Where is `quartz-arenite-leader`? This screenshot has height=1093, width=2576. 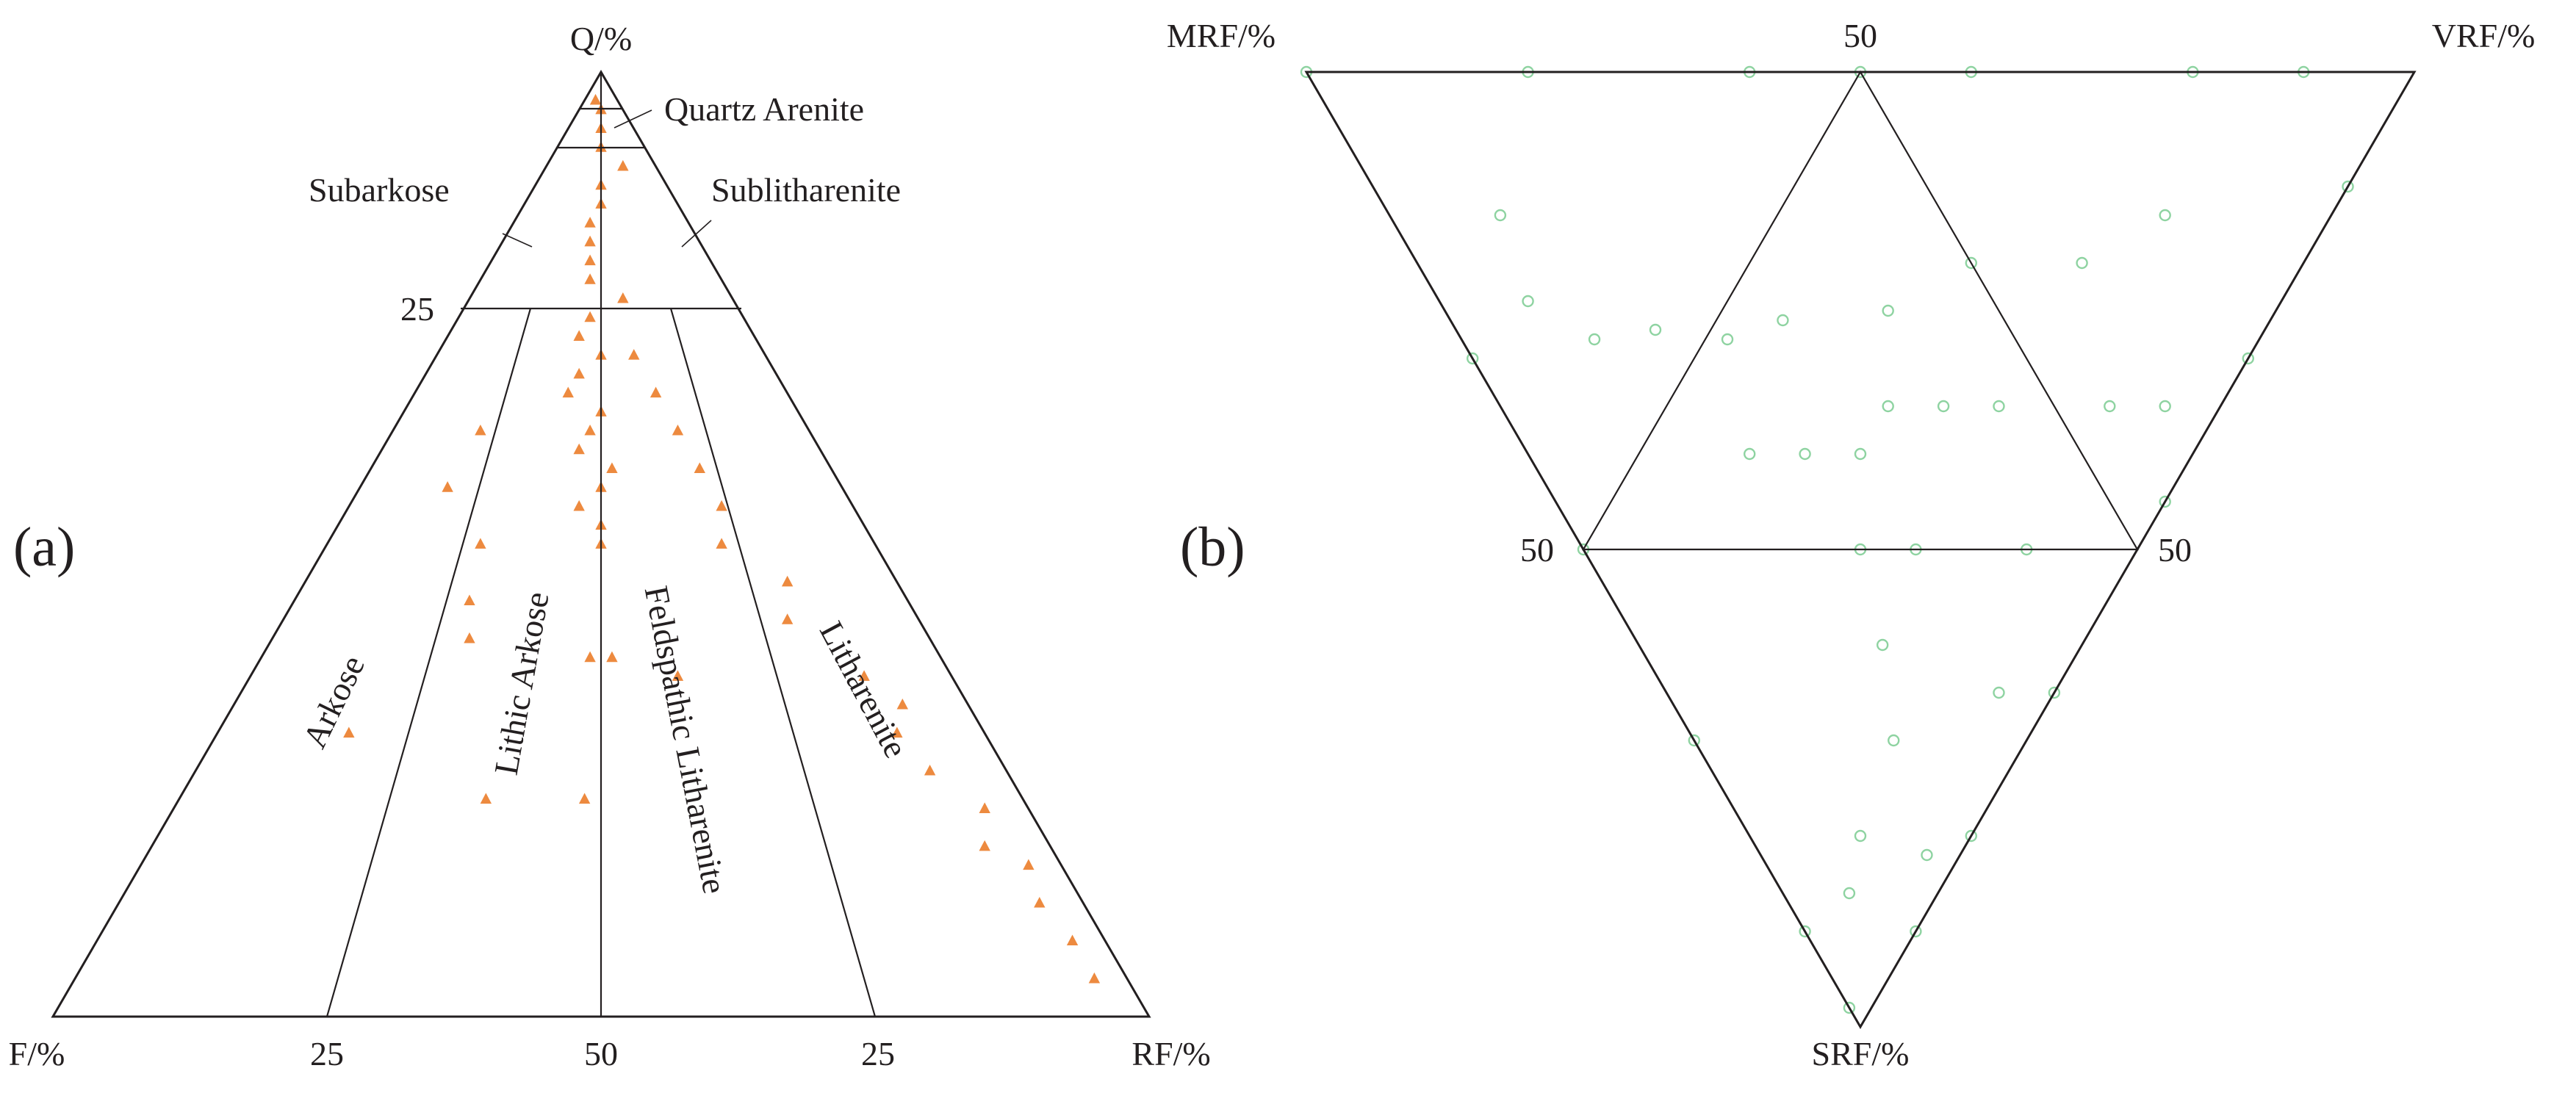
quartz-arenite-leader is located at coordinates (633, 119).